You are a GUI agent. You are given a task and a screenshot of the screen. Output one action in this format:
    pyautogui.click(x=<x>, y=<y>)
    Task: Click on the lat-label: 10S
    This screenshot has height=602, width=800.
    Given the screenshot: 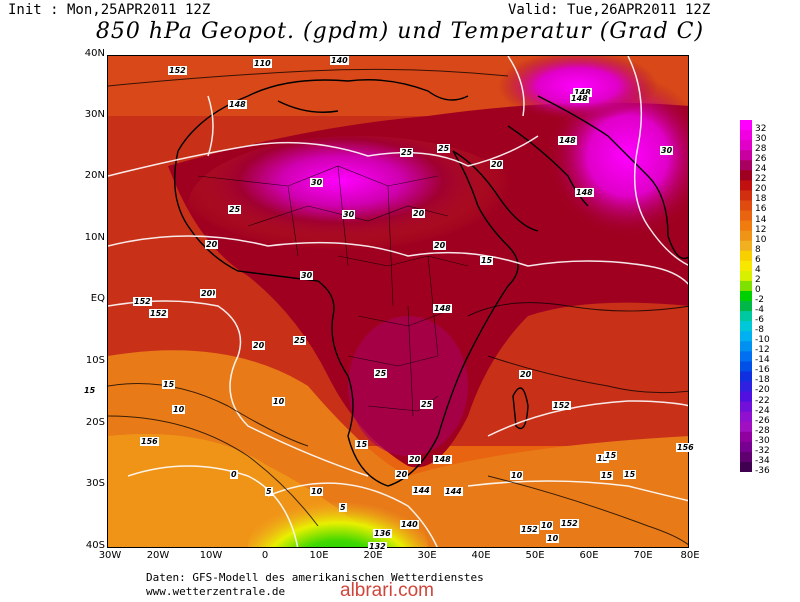 What is the action you would take?
    pyautogui.click(x=95, y=360)
    